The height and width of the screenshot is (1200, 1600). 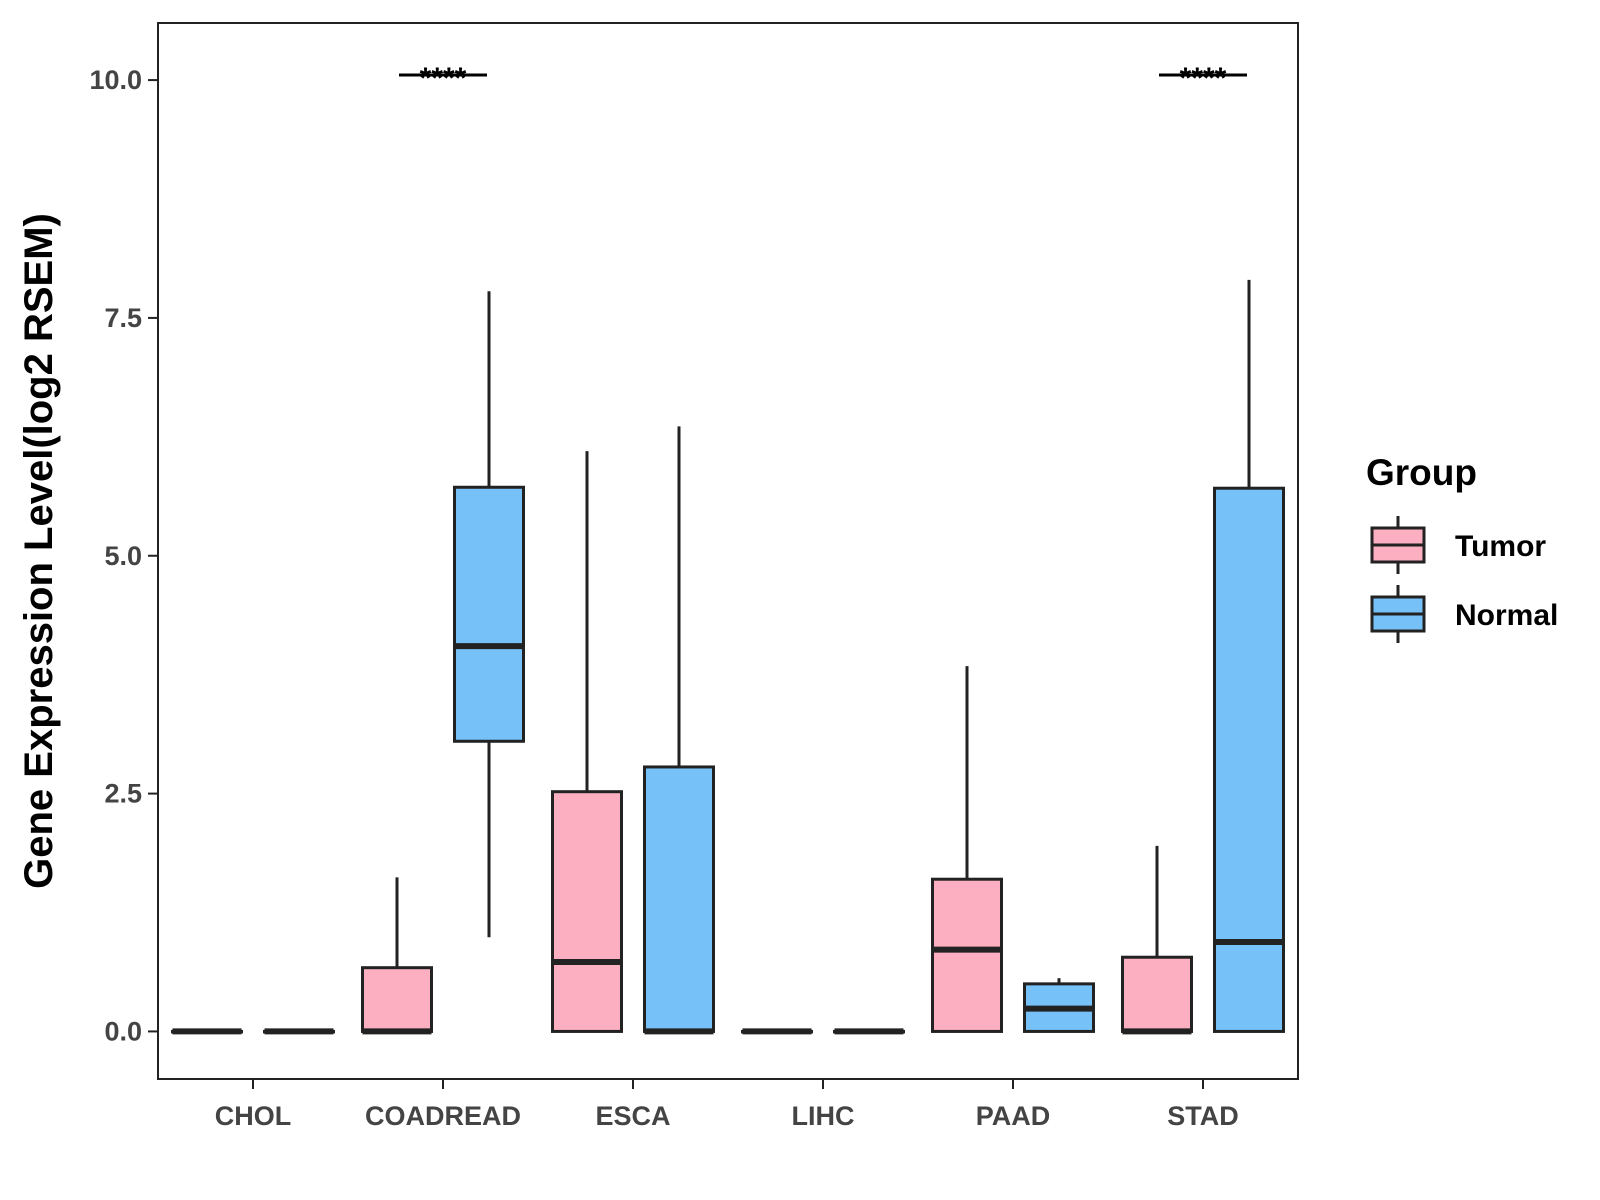 I want to click on y-tick-label: 0.0, so click(x=123, y=1031).